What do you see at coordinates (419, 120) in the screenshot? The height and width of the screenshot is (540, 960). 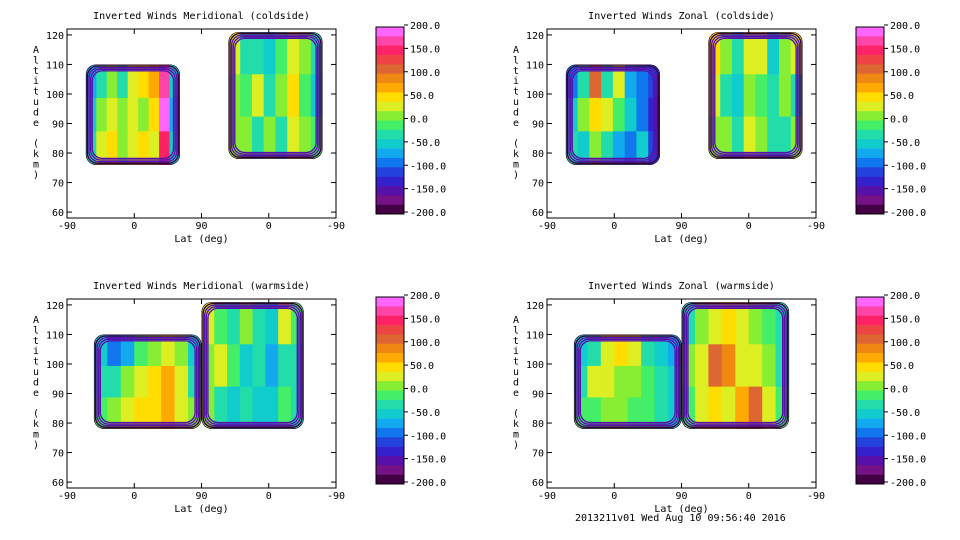 I see `colorbar-tick-label: 0.0` at bounding box center [419, 120].